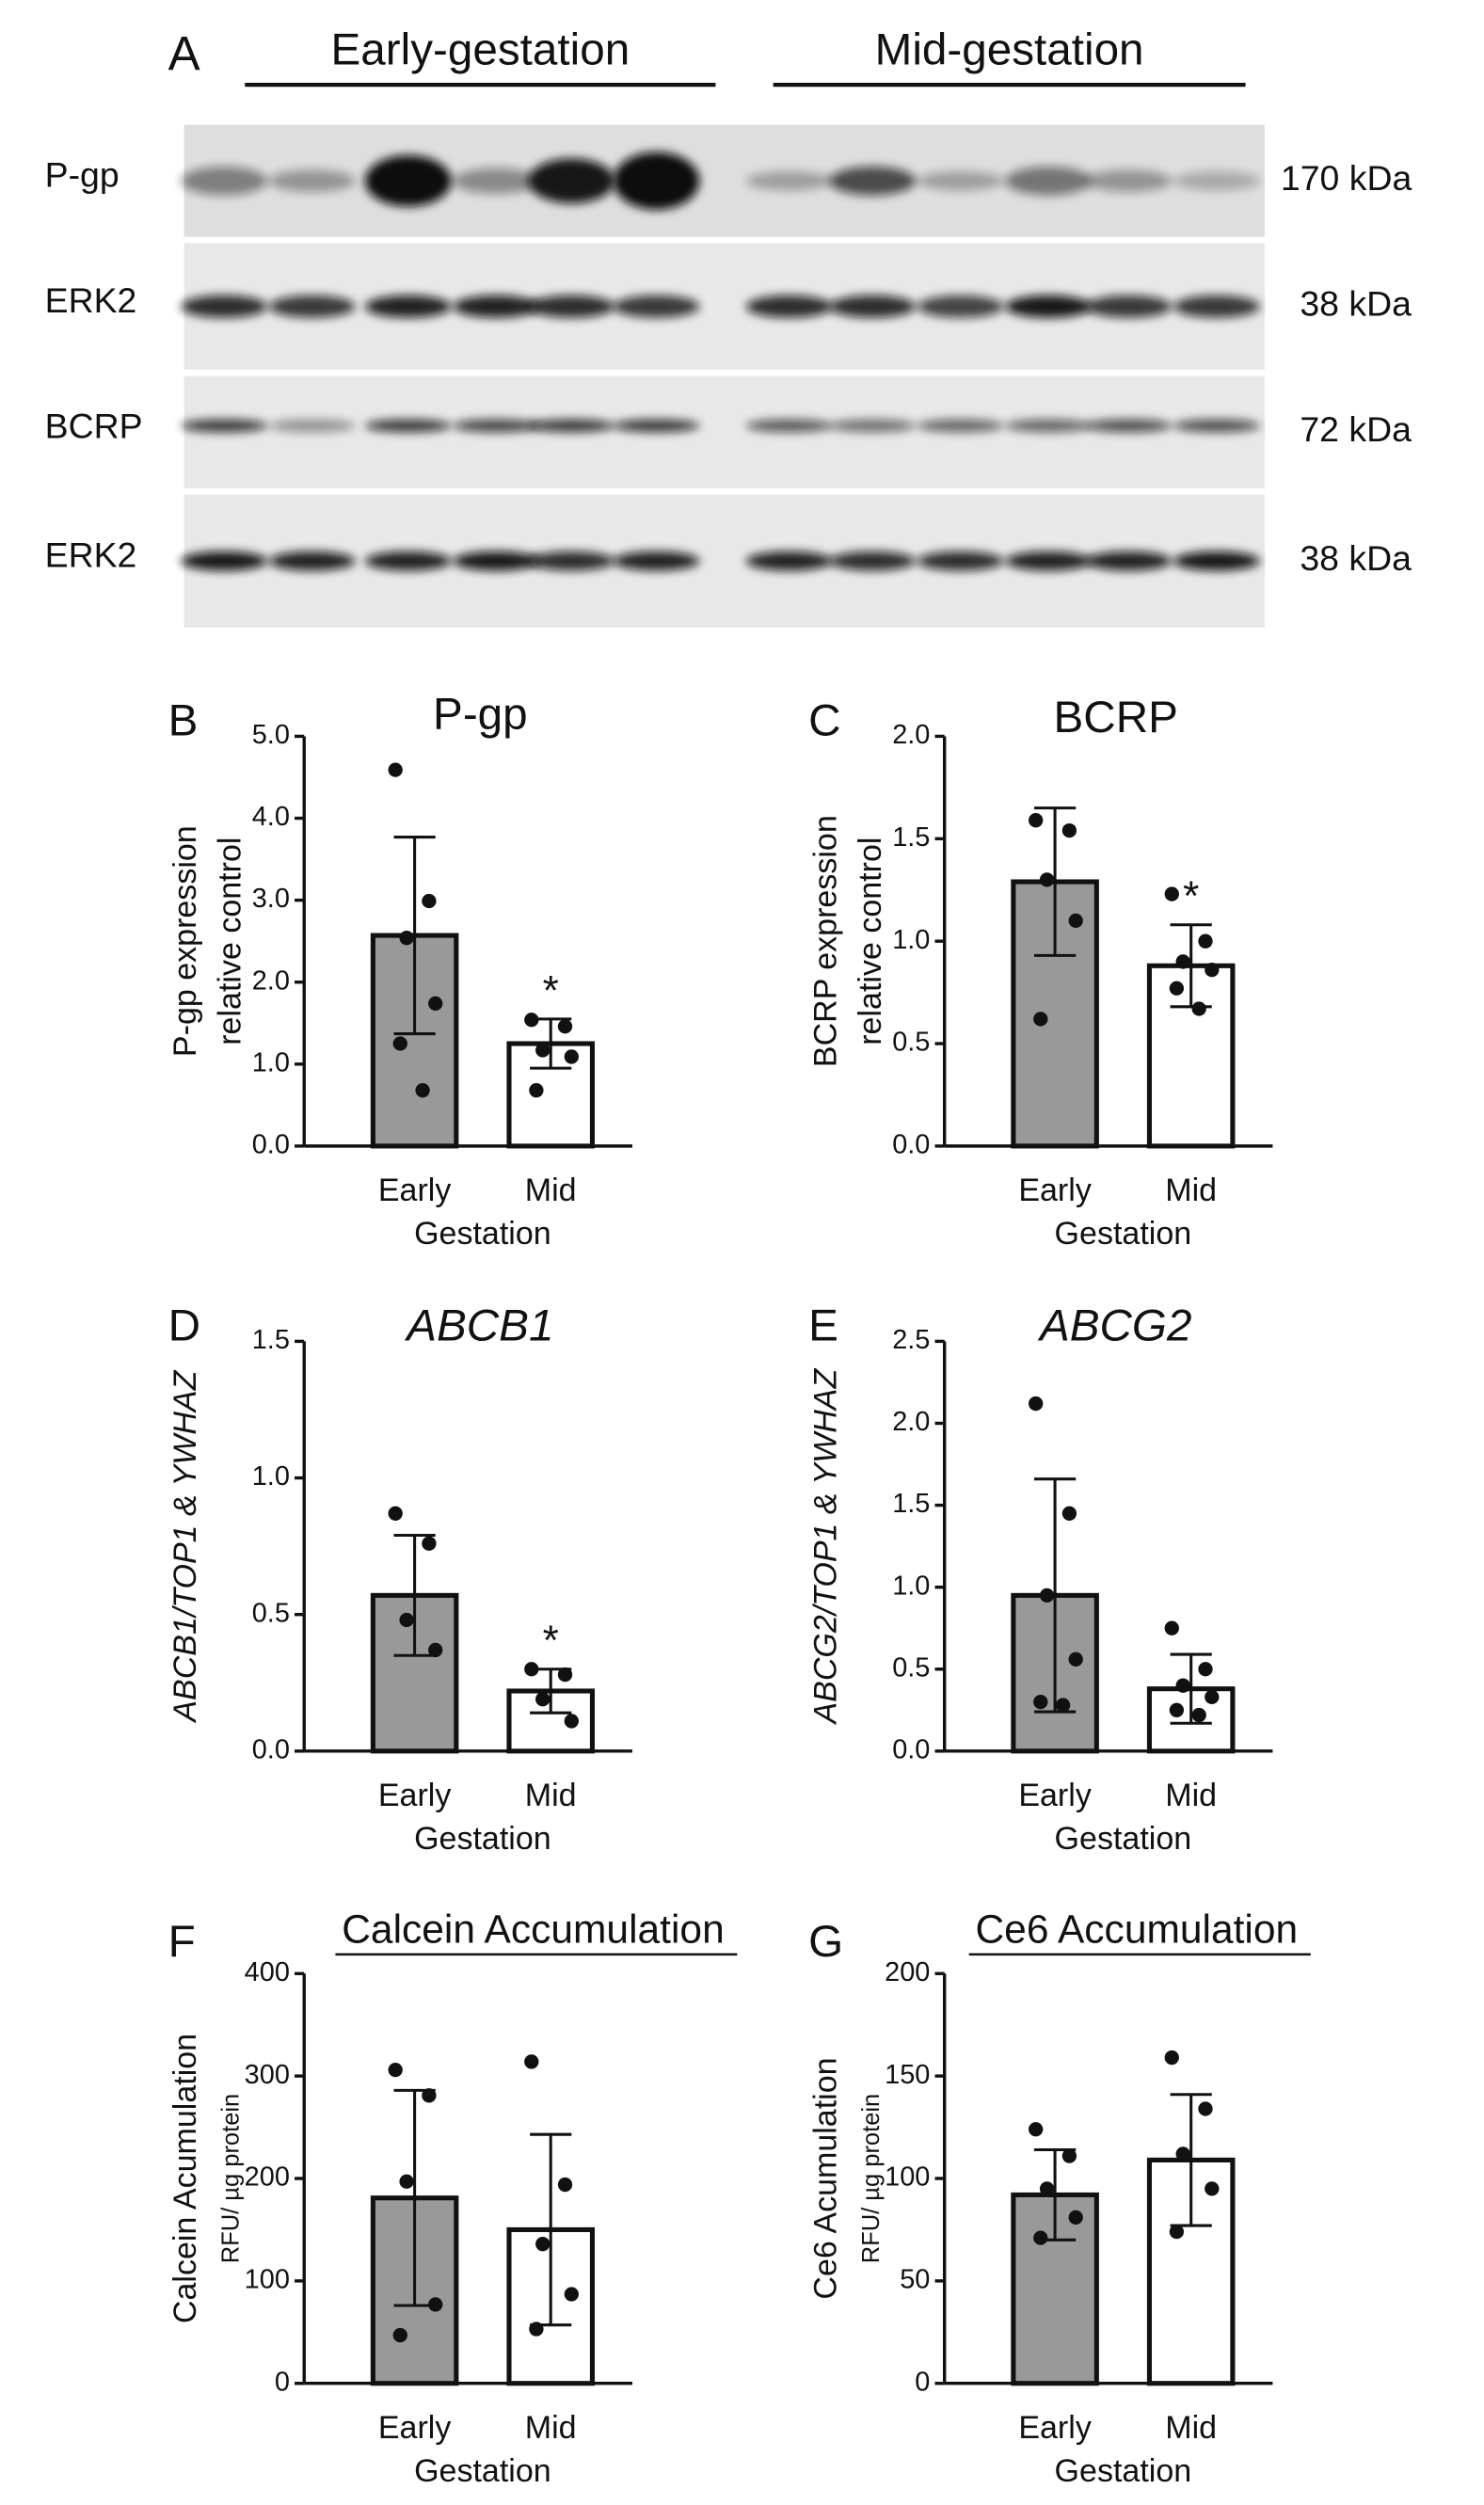  What do you see at coordinates (185, 1546) in the screenshot?
I see `y-axis-label: ABCB1/TOP1 & YWHAZ` at bounding box center [185, 1546].